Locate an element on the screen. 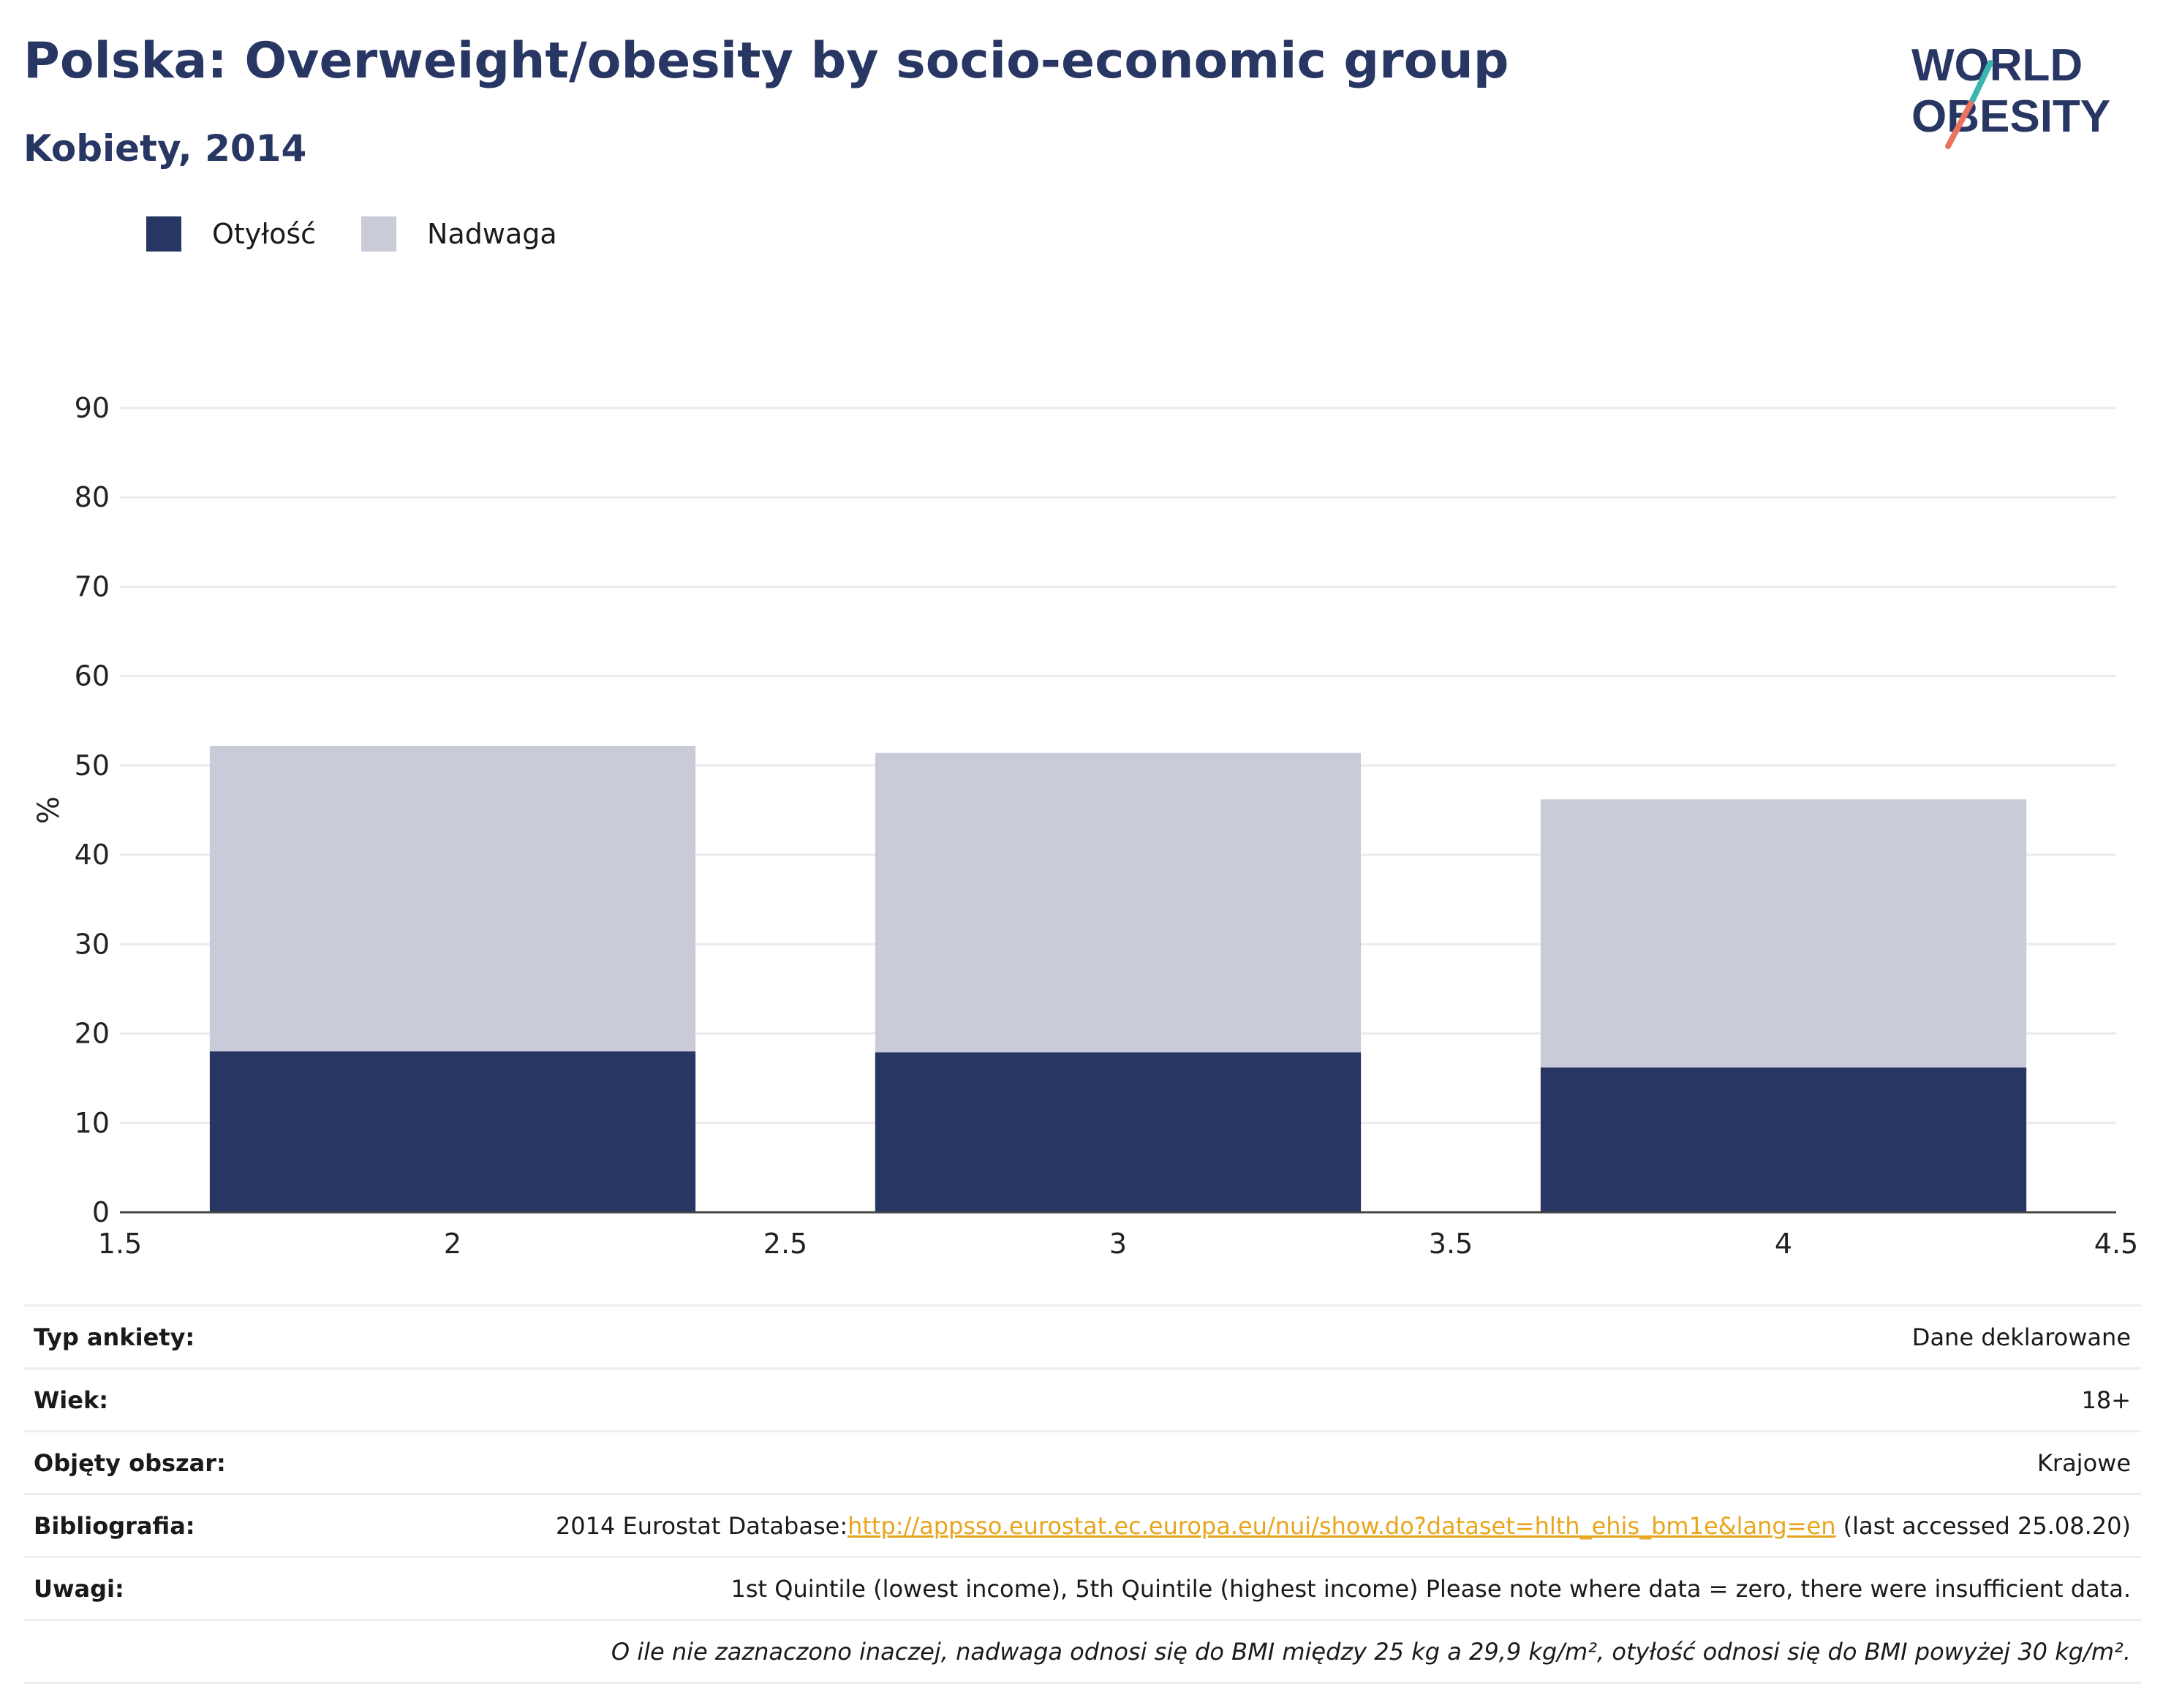 This screenshot has height=1708, width=2163. chart-subtitle: Kobiety, 2014 is located at coordinates (165, 148).